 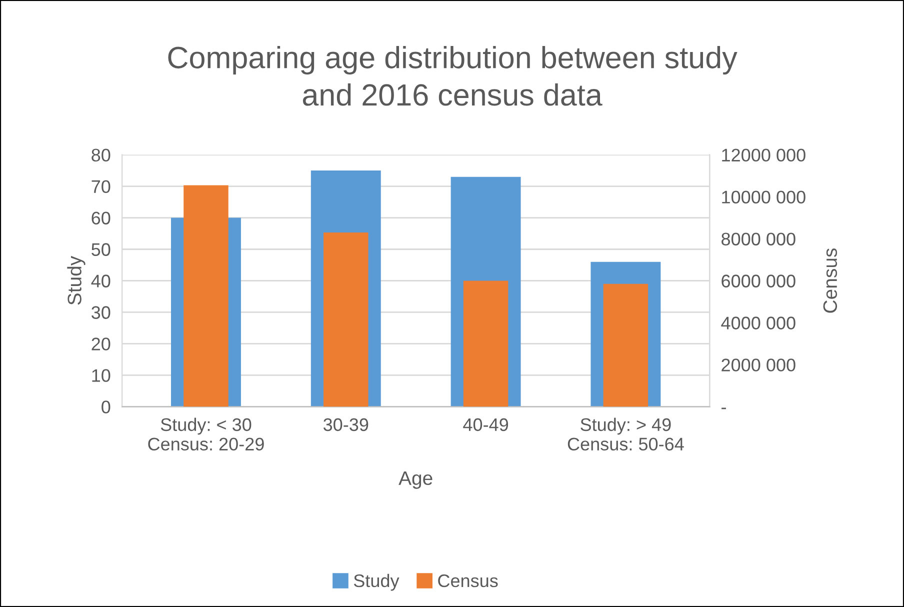 What do you see at coordinates (830, 280) in the screenshot?
I see `y2-axis-title: Census` at bounding box center [830, 280].